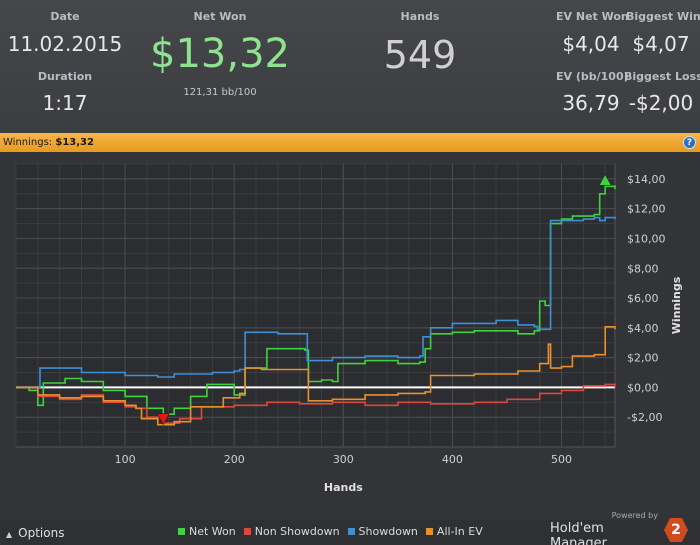 The width and height of the screenshot is (700, 545). I want to click on legend-label: All-In EV, so click(459, 531).